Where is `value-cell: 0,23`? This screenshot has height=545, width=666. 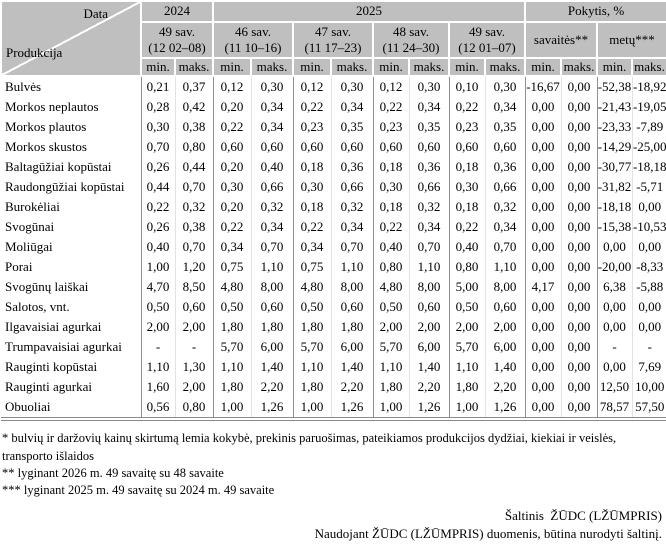 value-cell: 0,23 is located at coordinates (466, 127).